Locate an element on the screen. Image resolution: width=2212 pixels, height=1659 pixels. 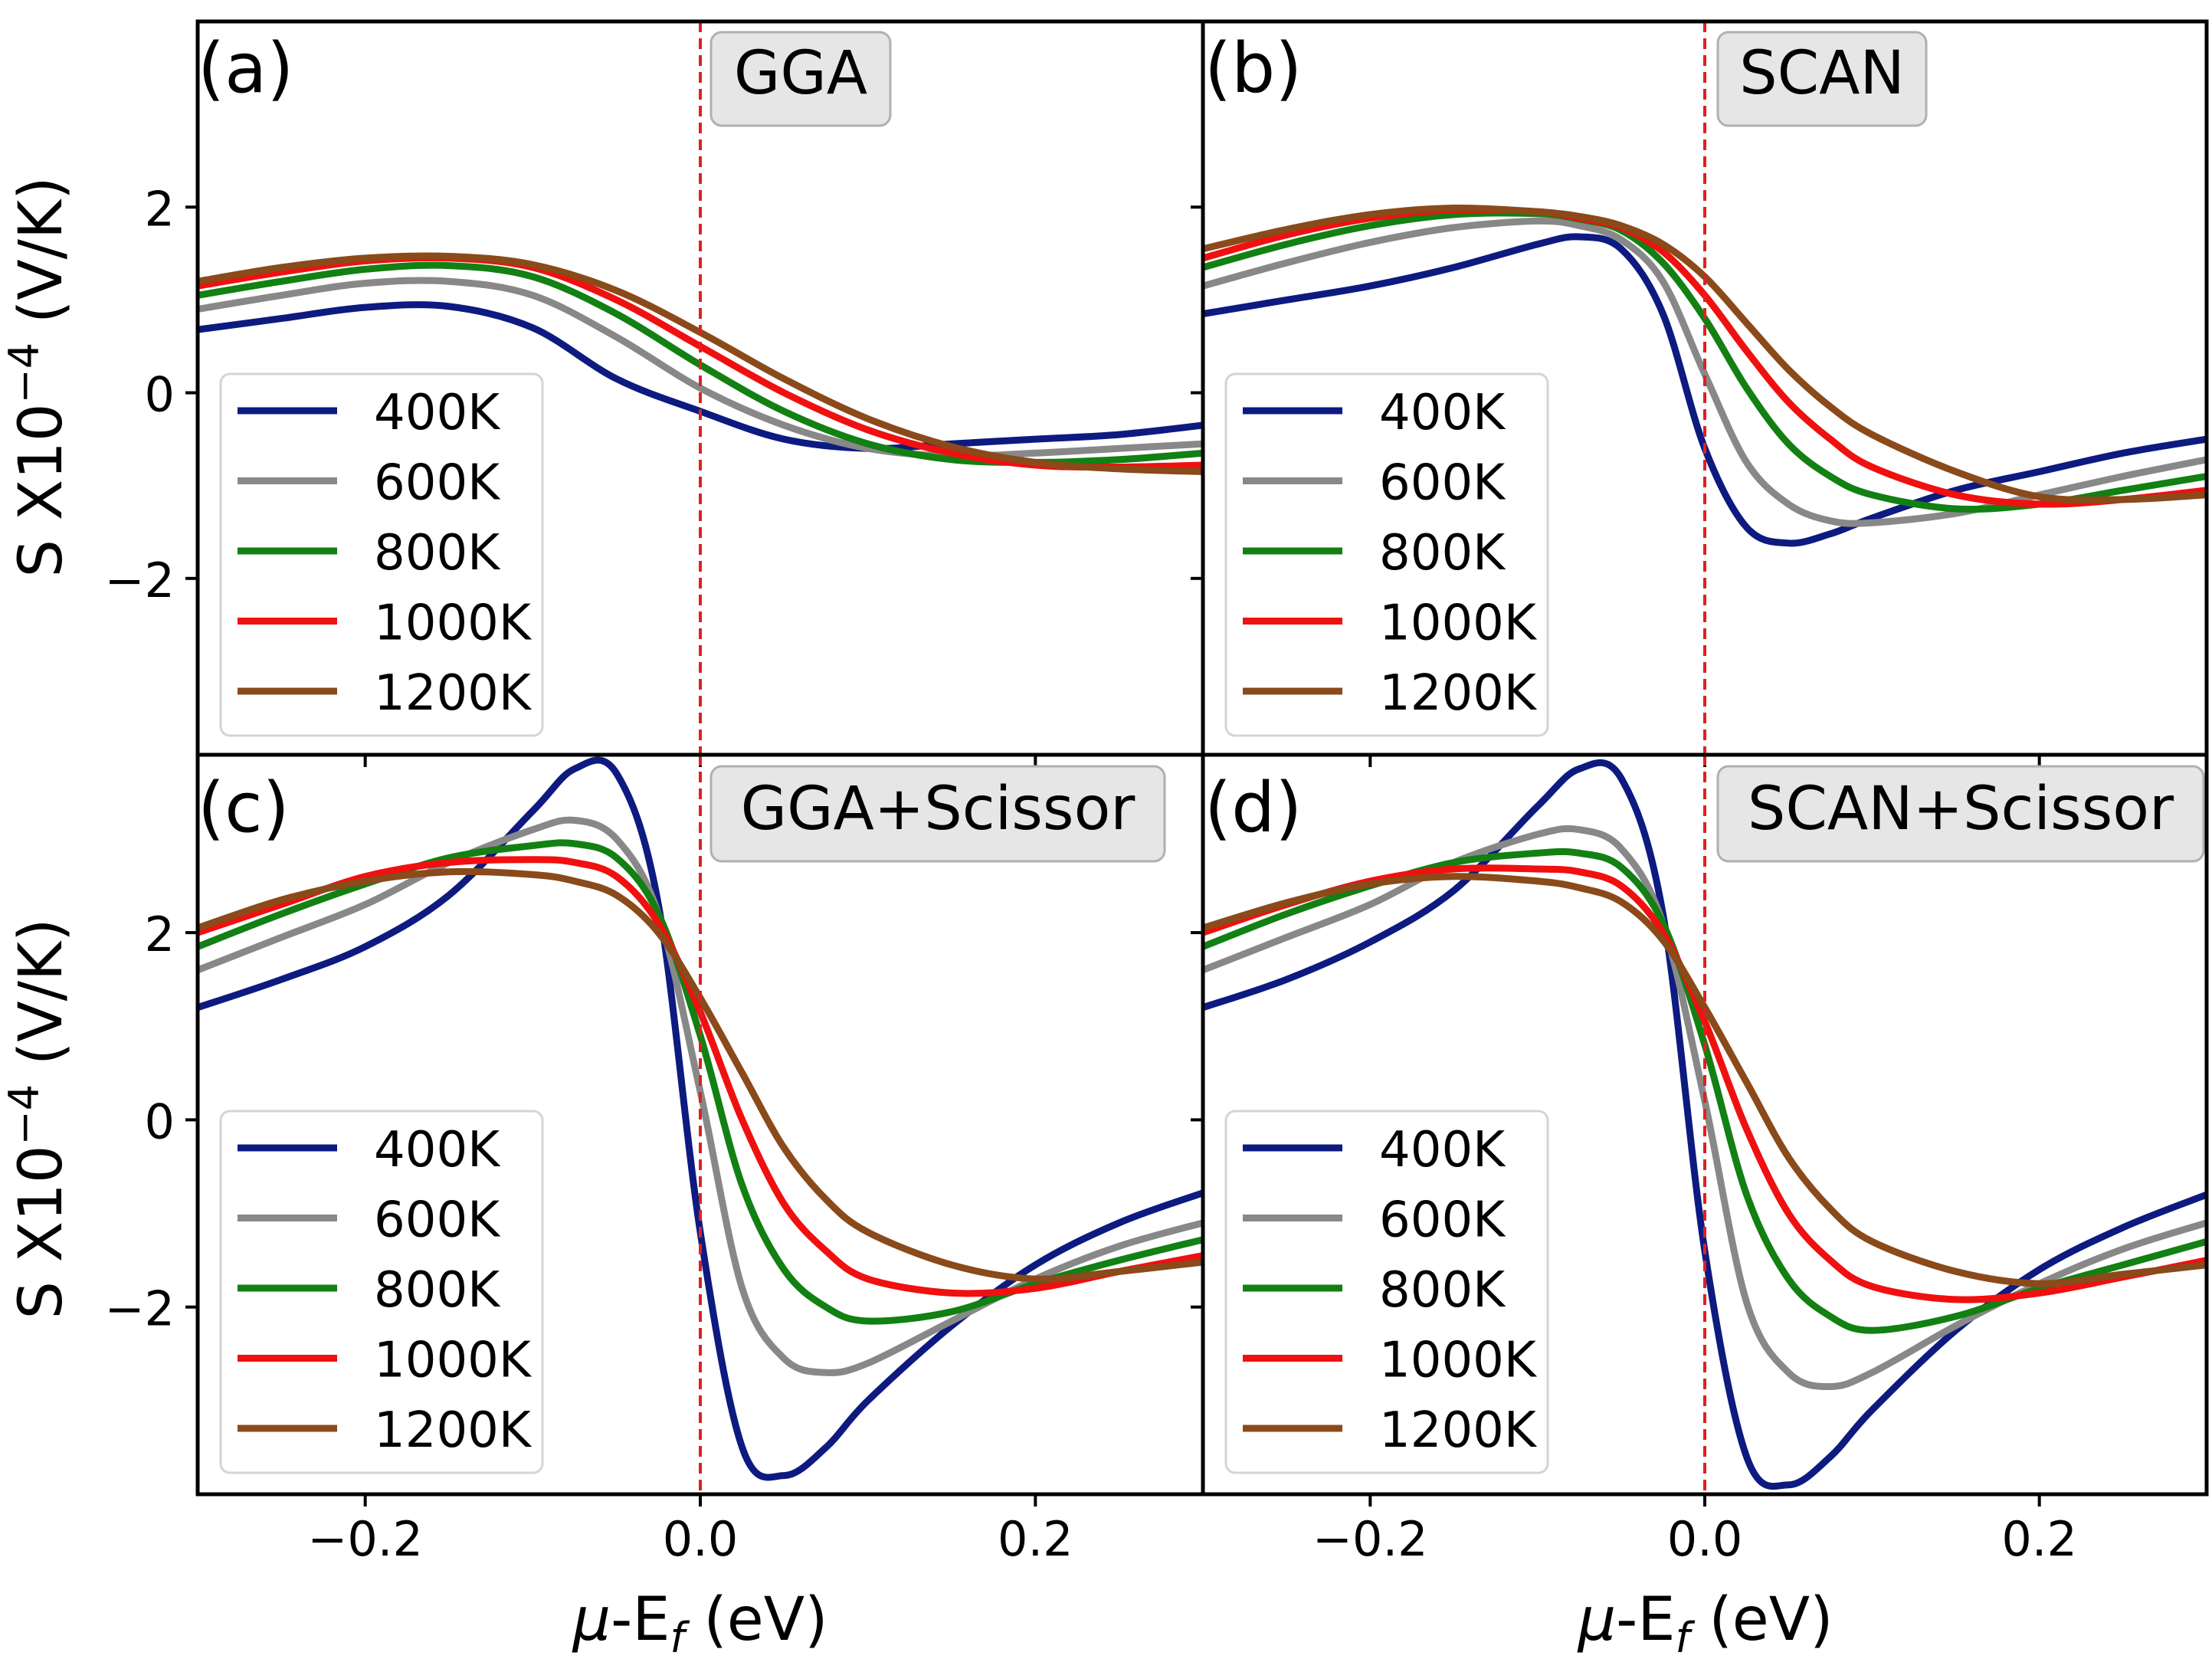
x-axis-label-right: μ-Ef (eV) is located at coordinates (1704, 1622).